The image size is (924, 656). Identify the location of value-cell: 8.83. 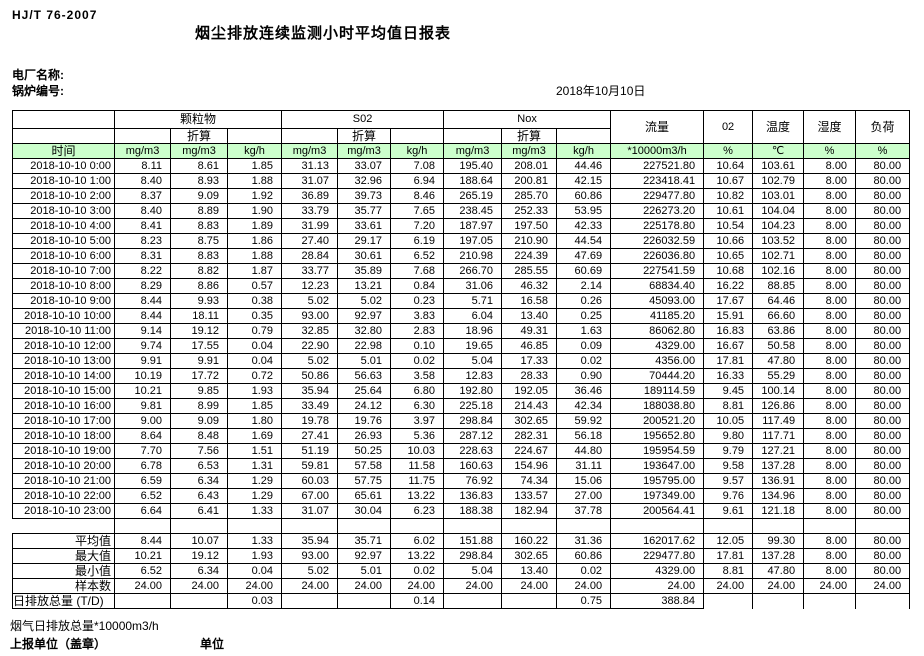
(199, 226).